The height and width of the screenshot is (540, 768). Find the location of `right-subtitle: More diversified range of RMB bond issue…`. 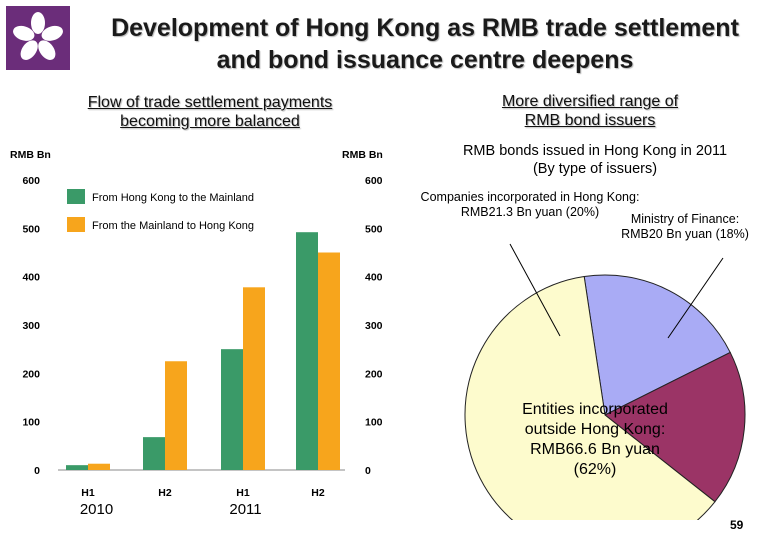

right-subtitle: More diversified range of RMB bond issue… is located at coordinates (590, 111).